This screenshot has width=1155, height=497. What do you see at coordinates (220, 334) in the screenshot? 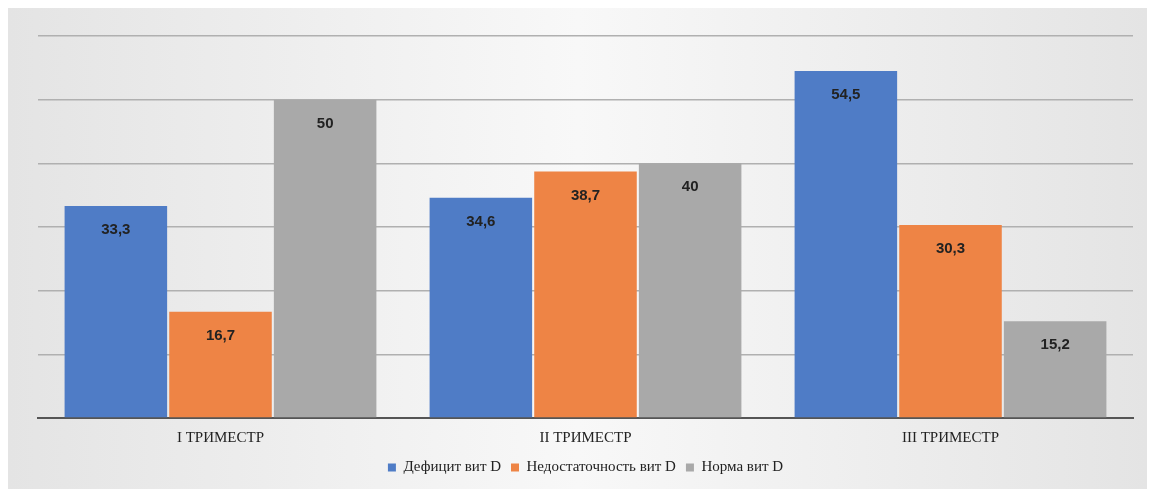
I see `data-label: 16,7` at bounding box center [220, 334].